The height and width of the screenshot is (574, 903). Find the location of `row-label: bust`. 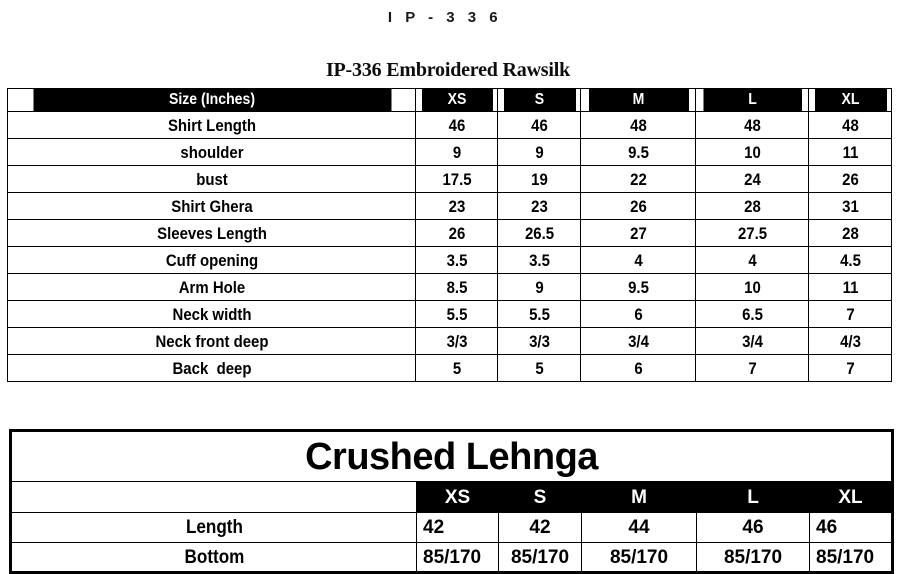

row-label: bust is located at coordinates (211, 179).